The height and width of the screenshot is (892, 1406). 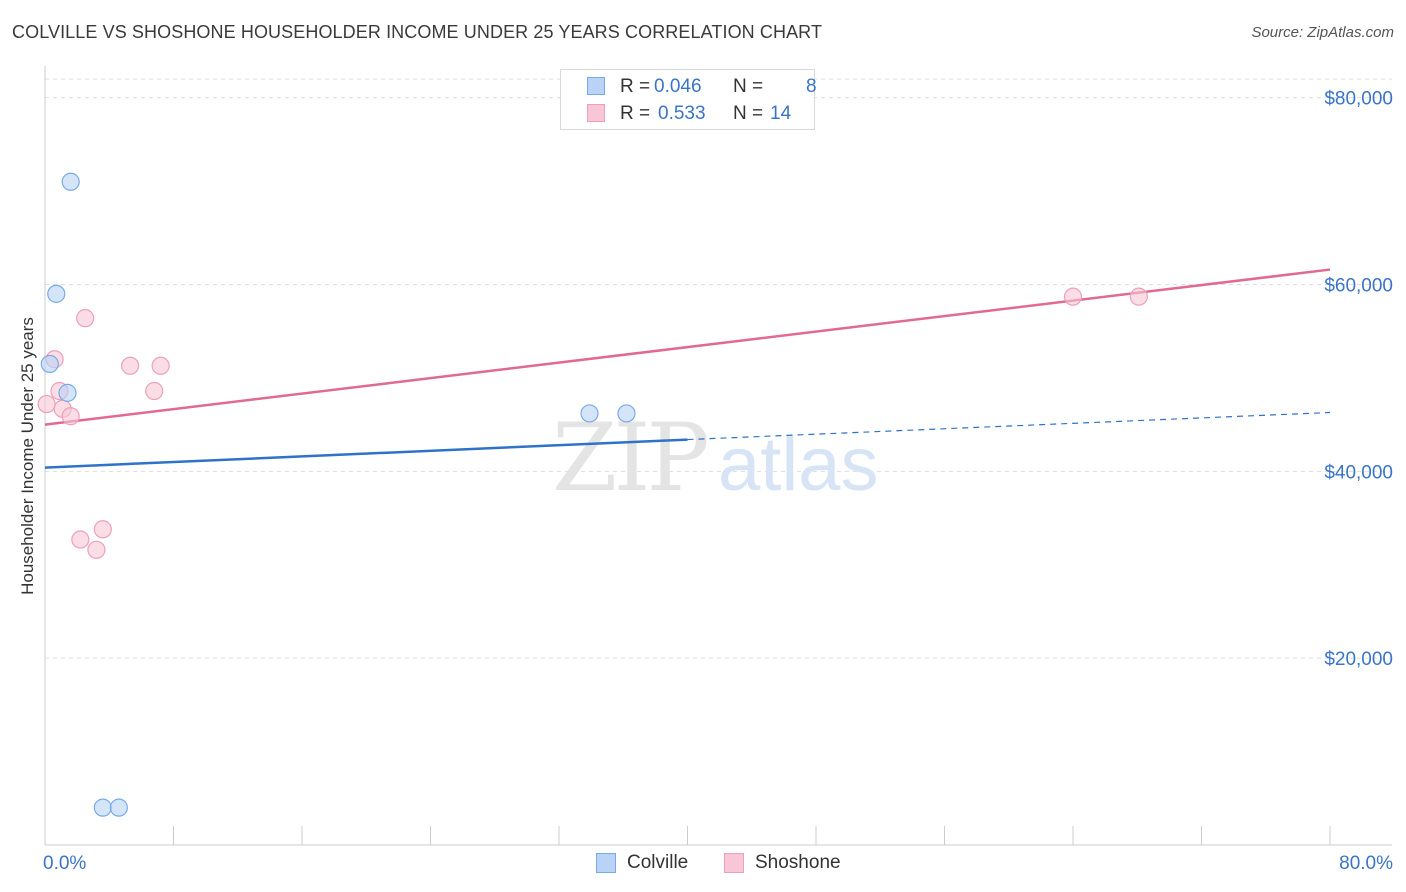 I want to click on y-tick-label: $20,000, so click(x=1358, y=659).